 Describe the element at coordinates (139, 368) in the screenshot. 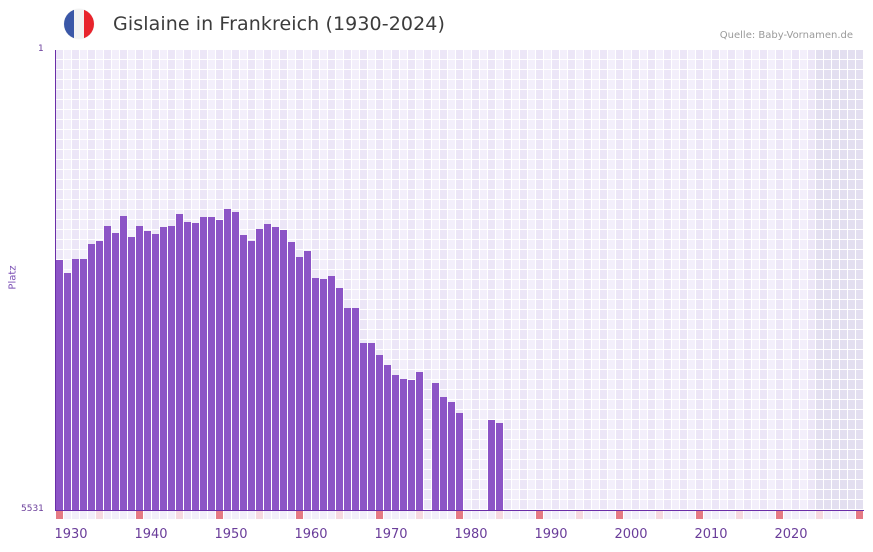

I see `bar-1940` at that location.